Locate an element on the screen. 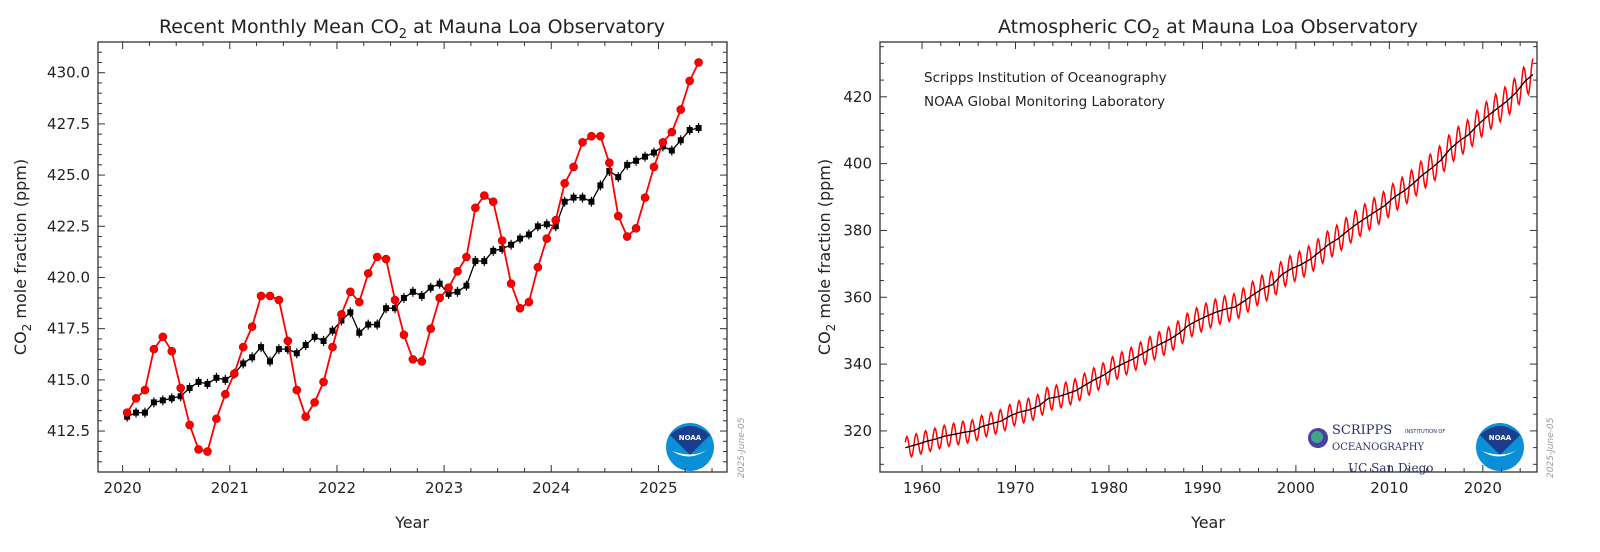 Image resolution: width=1600 pixels, height=552 pixels. x-tick-label: 2024 is located at coordinates (551, 488).